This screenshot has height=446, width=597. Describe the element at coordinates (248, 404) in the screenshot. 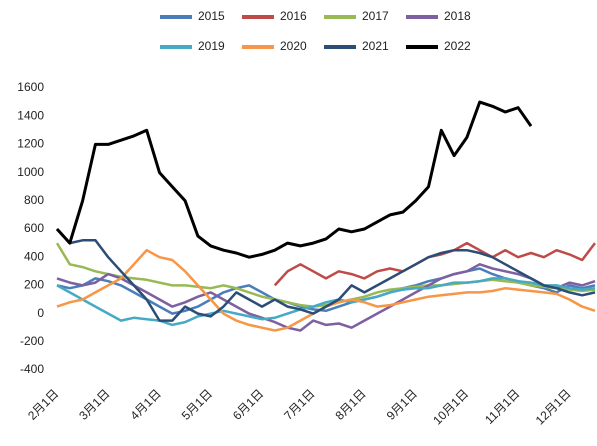

I see `x-tick-label: 6月1日` at that location.